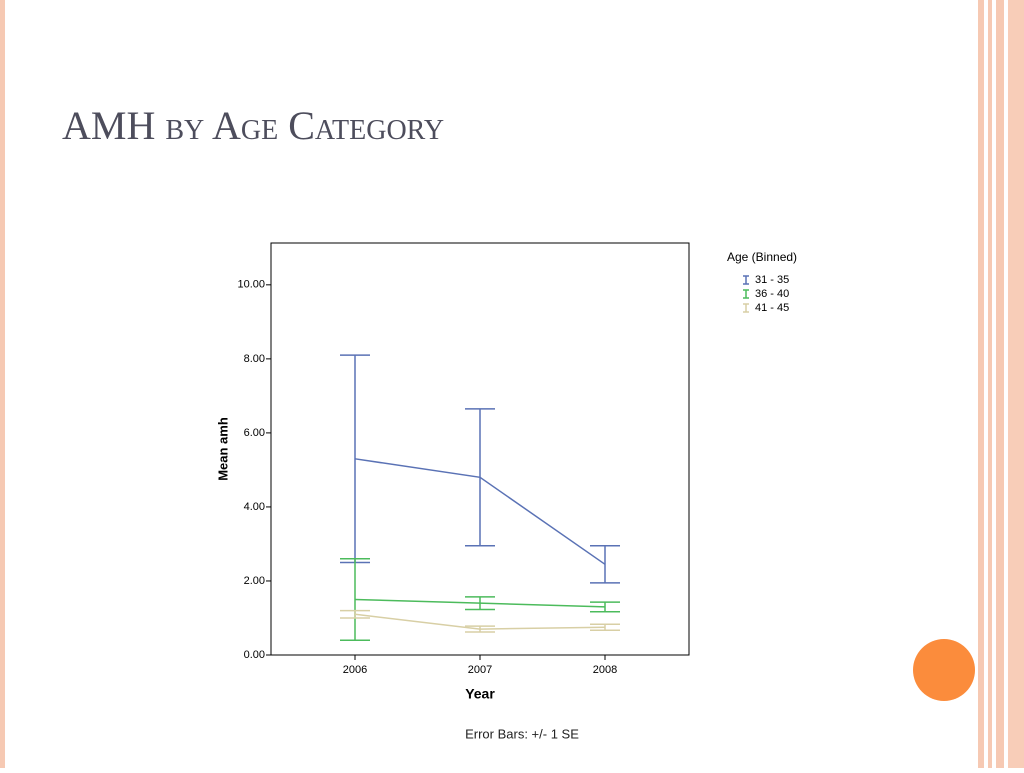 This screenshot has width=1024, height=773. What do you see at coordinates (480, 670) in the screenshot?
I see `x-tick-label: 2007` at bounding box center [480, 670].